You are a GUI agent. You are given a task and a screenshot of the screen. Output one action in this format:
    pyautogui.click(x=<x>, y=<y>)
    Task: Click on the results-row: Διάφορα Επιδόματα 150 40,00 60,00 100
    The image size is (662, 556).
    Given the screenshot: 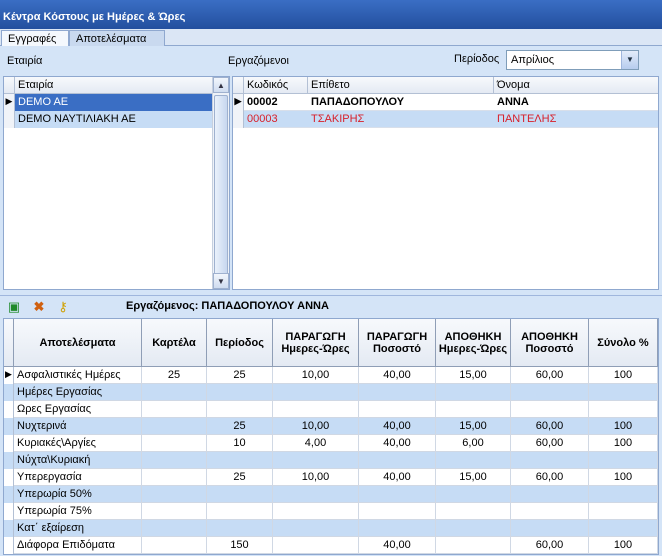 What is the action you would take?
    pyautogui.click(x=331, y=545)
    